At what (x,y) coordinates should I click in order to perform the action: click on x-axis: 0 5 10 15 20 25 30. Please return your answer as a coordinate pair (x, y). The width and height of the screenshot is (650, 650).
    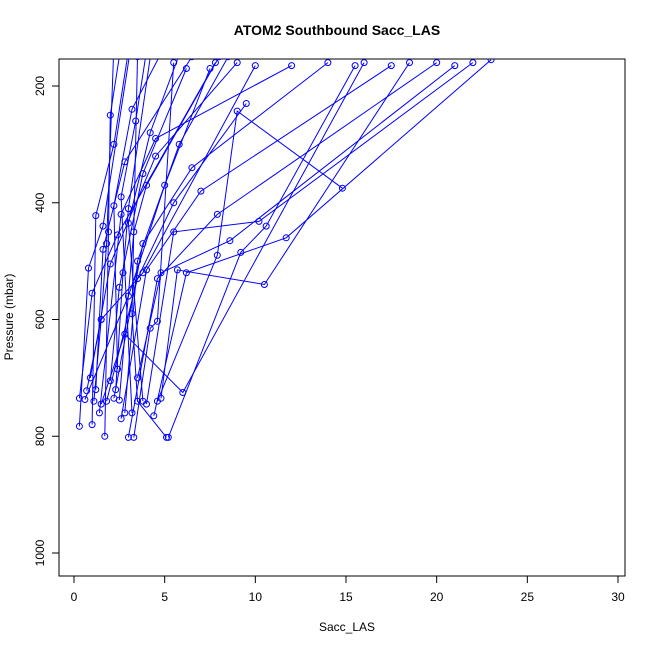
    Looking at the image, I should click on (348, 589).